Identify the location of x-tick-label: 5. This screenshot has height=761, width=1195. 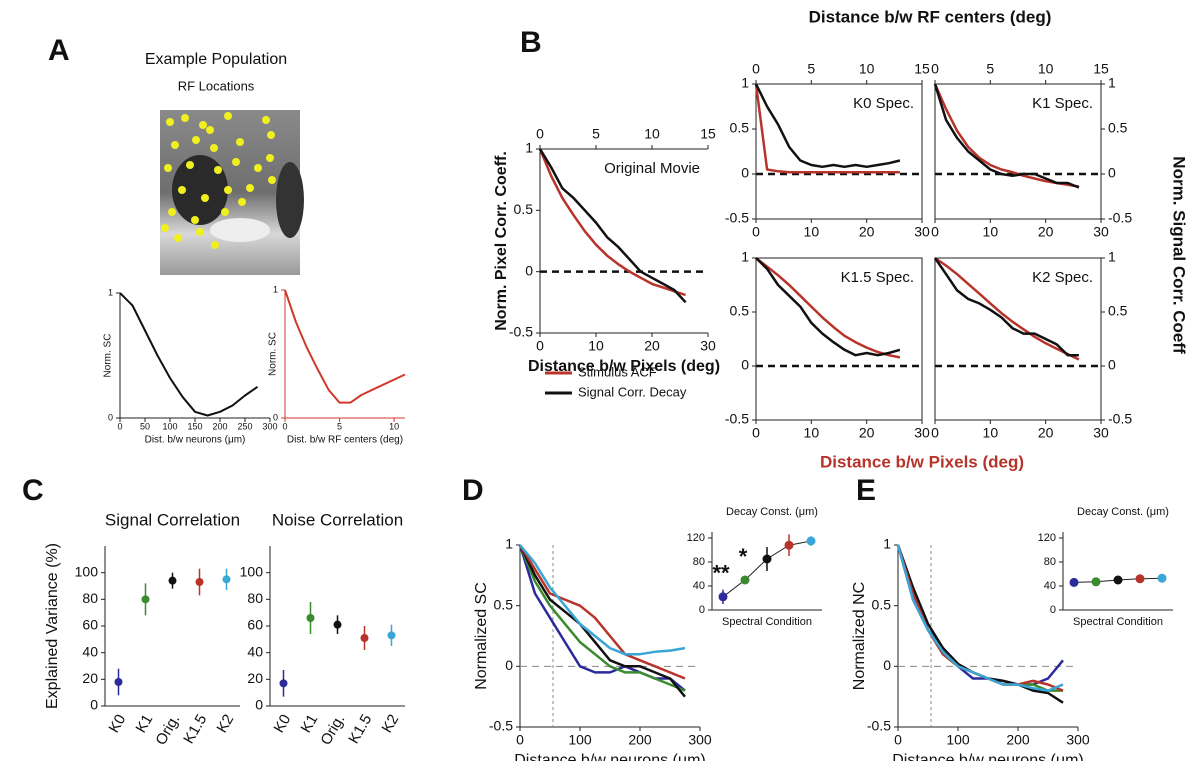
(339, 426).